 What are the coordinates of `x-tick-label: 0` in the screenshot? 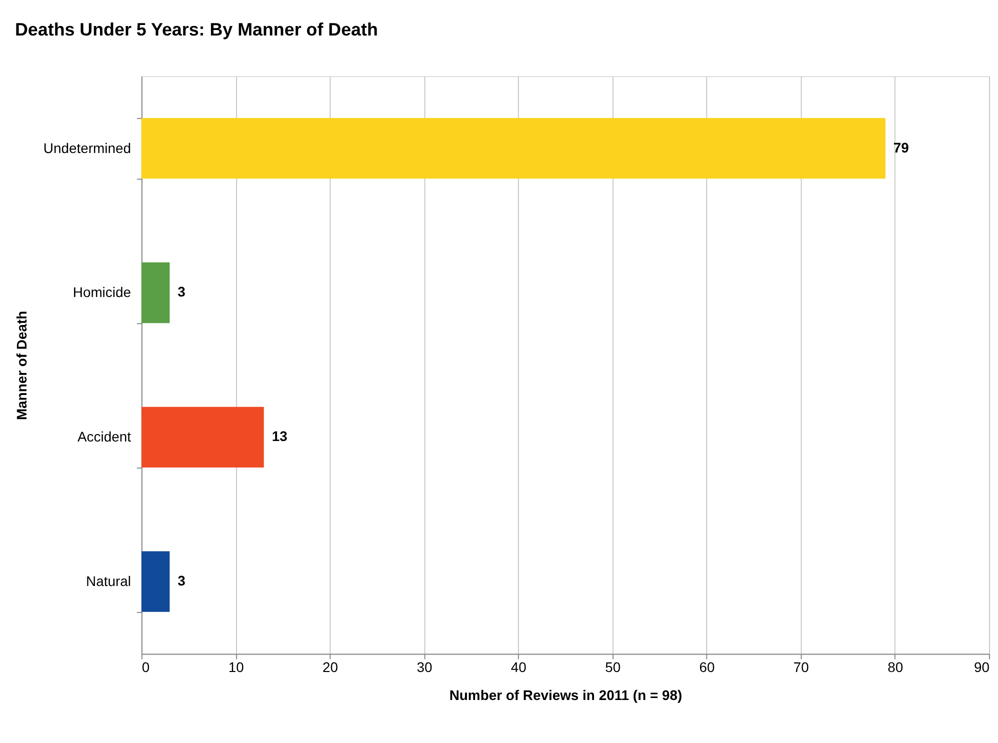 It's located at (146, 667).